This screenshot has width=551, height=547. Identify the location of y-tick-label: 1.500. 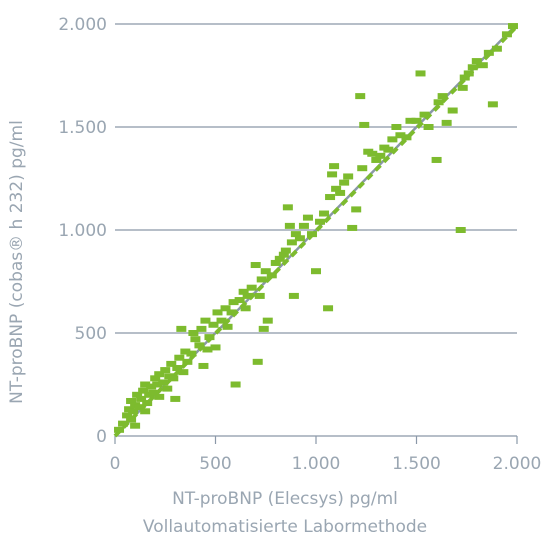
(82, 128).